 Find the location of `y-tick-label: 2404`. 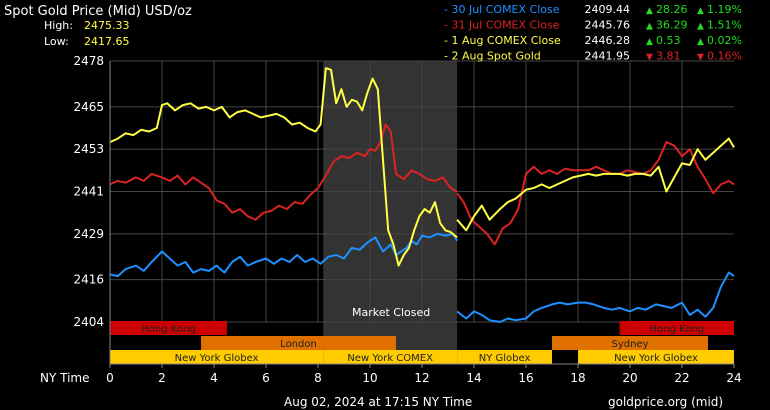

y-tick-label: 2404 is located at coordinates (88, 322).